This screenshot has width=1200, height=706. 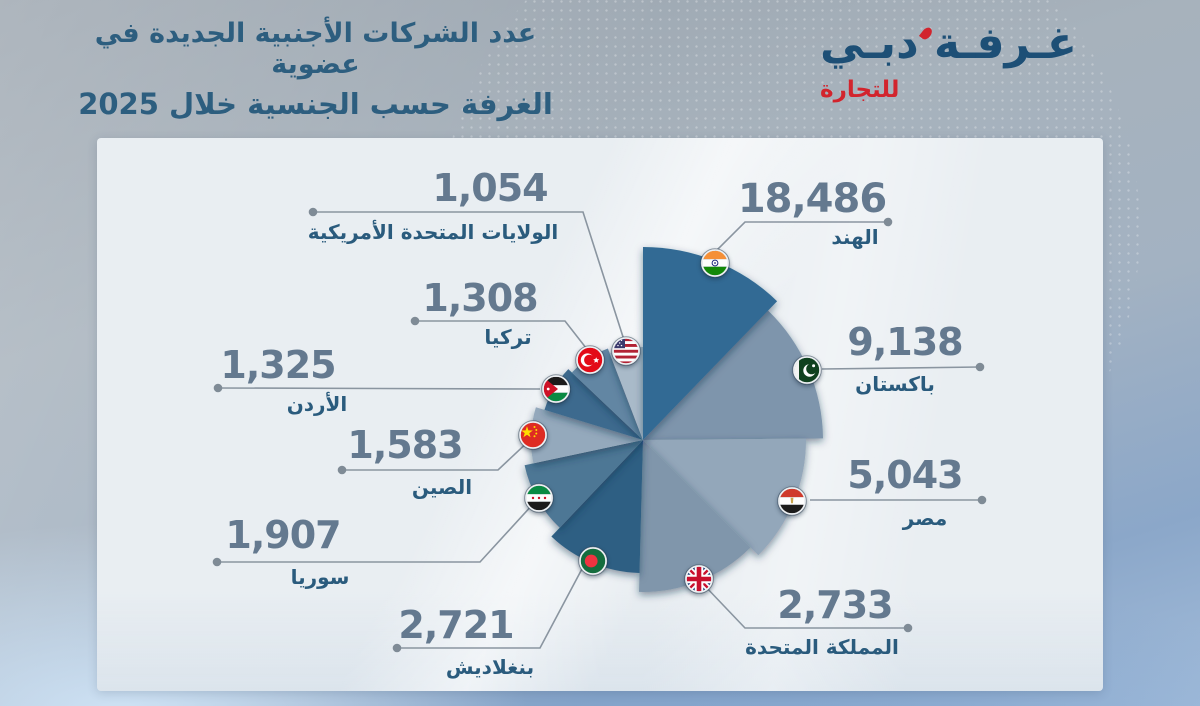 I want to click on logo-wordmark: غـرفـة دبـي, so click(x=948, y=43).